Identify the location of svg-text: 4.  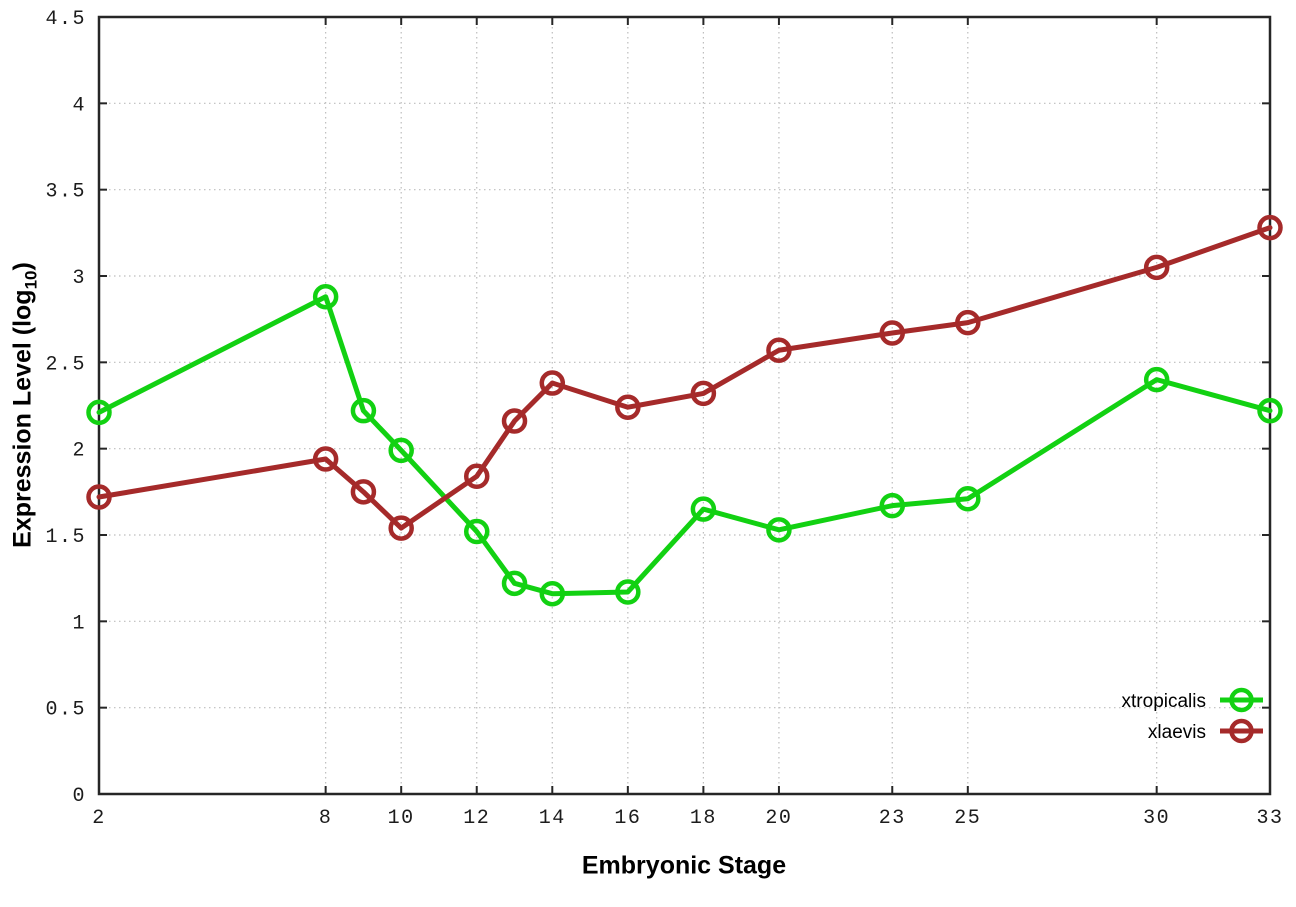
(79, 105).